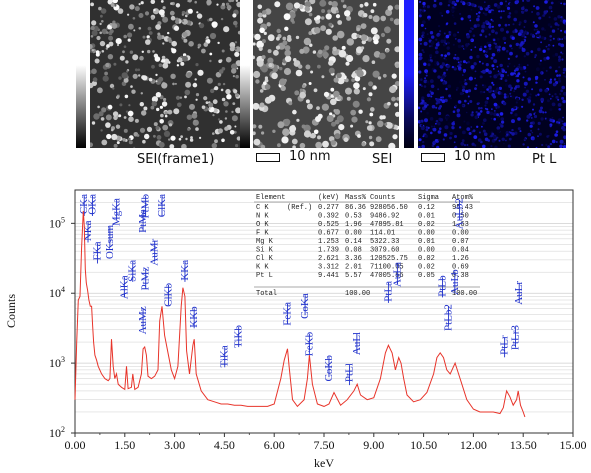  Describe the element at coordinates (265, 259) in the screenshot. I see `table-cell: Cl K` at that location.